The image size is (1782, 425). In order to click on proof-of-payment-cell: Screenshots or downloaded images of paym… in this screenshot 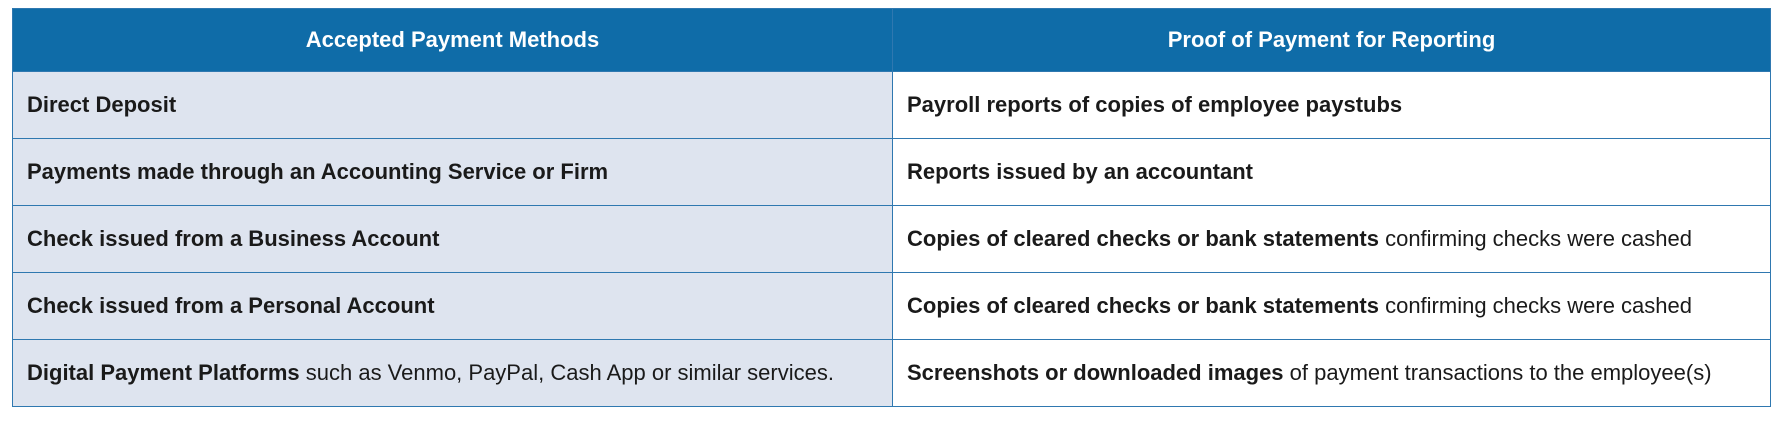, I will do `click(1331, 373)`.